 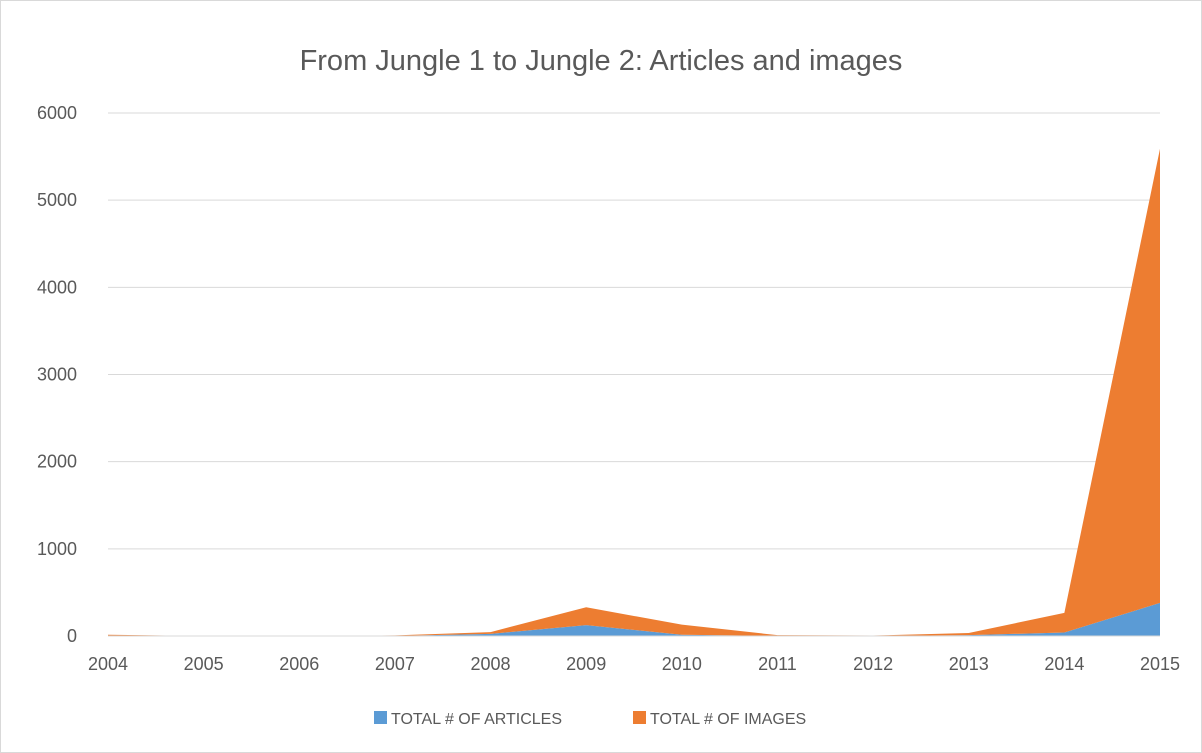 I want to click on x-tick-label: 2014, so click(x=1064, y=664).